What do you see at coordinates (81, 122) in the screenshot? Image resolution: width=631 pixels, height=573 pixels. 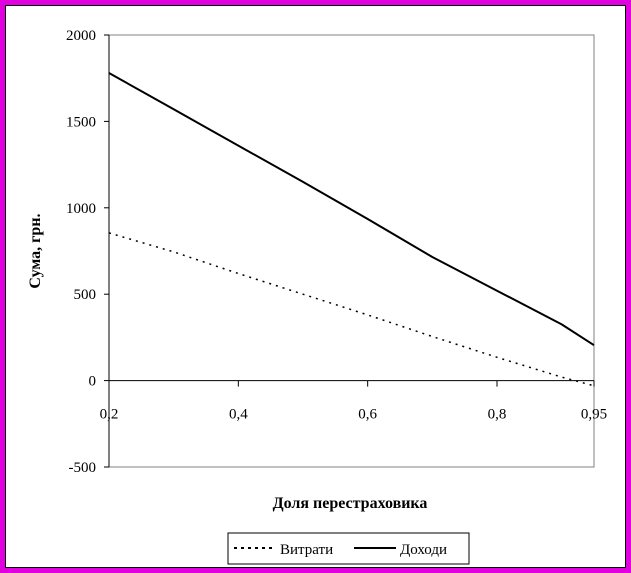 I see `y-tick-label: 1500` at bounding box center [81, 122].